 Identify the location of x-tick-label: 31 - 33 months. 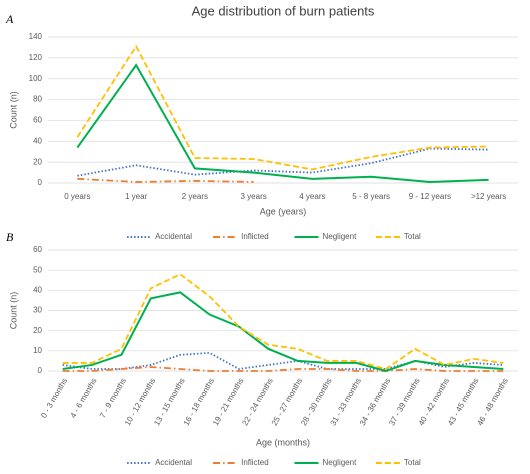
(346, 402).